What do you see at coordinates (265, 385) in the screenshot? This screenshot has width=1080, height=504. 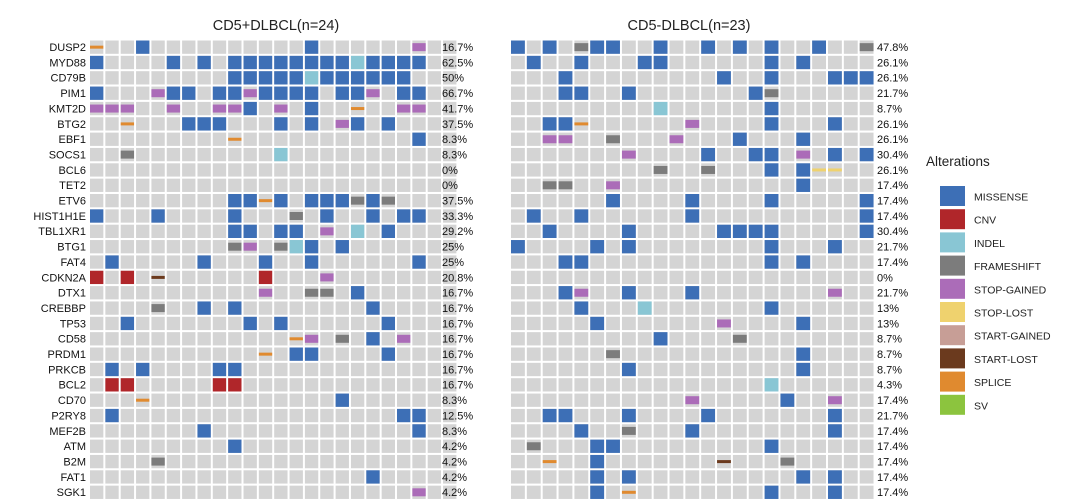 I see `heatmap-row: BCL2 16.7%` at bounding box center [265, 385].